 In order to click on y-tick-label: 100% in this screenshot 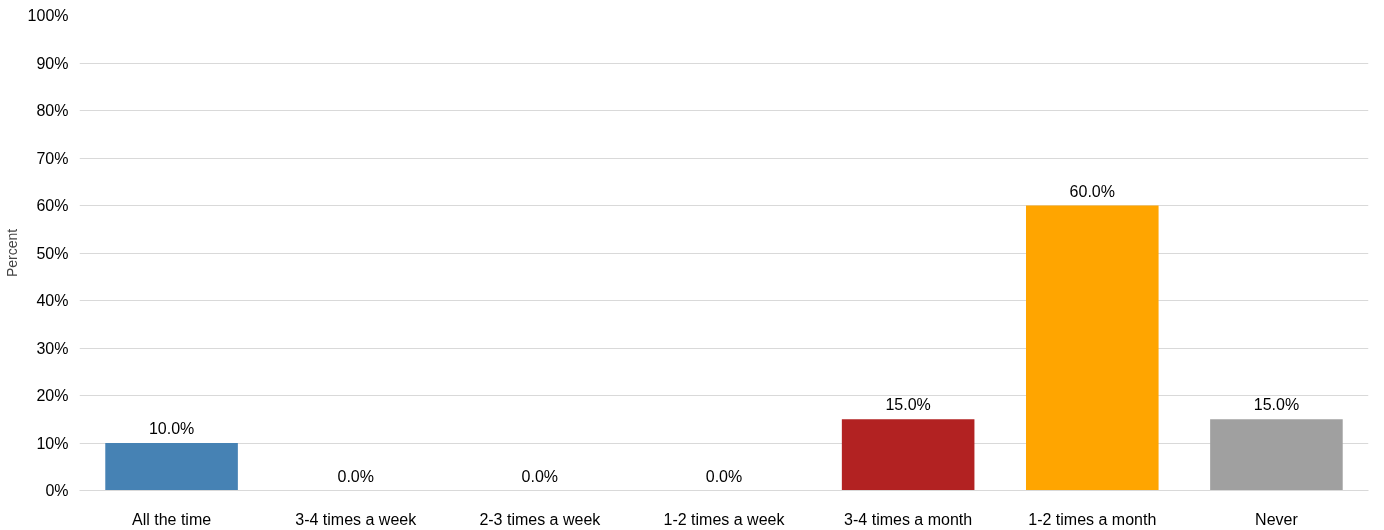, I will do `click(48, 15)`.